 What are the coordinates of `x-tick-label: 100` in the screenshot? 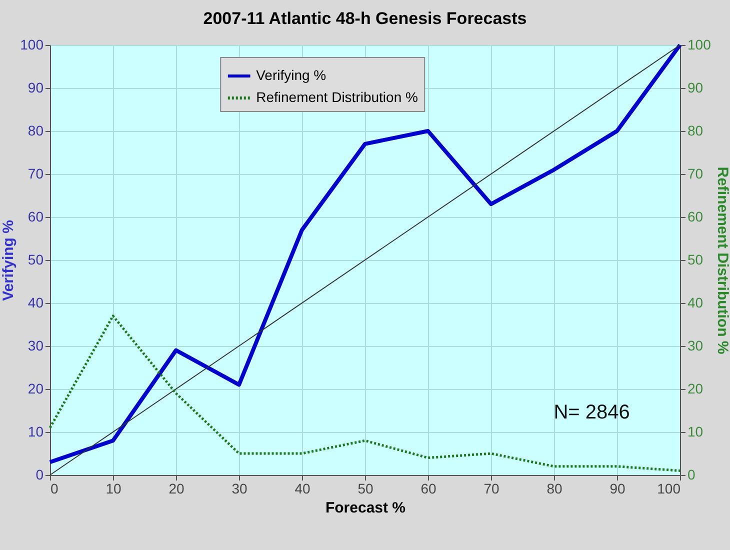 It's located at (669, 488).